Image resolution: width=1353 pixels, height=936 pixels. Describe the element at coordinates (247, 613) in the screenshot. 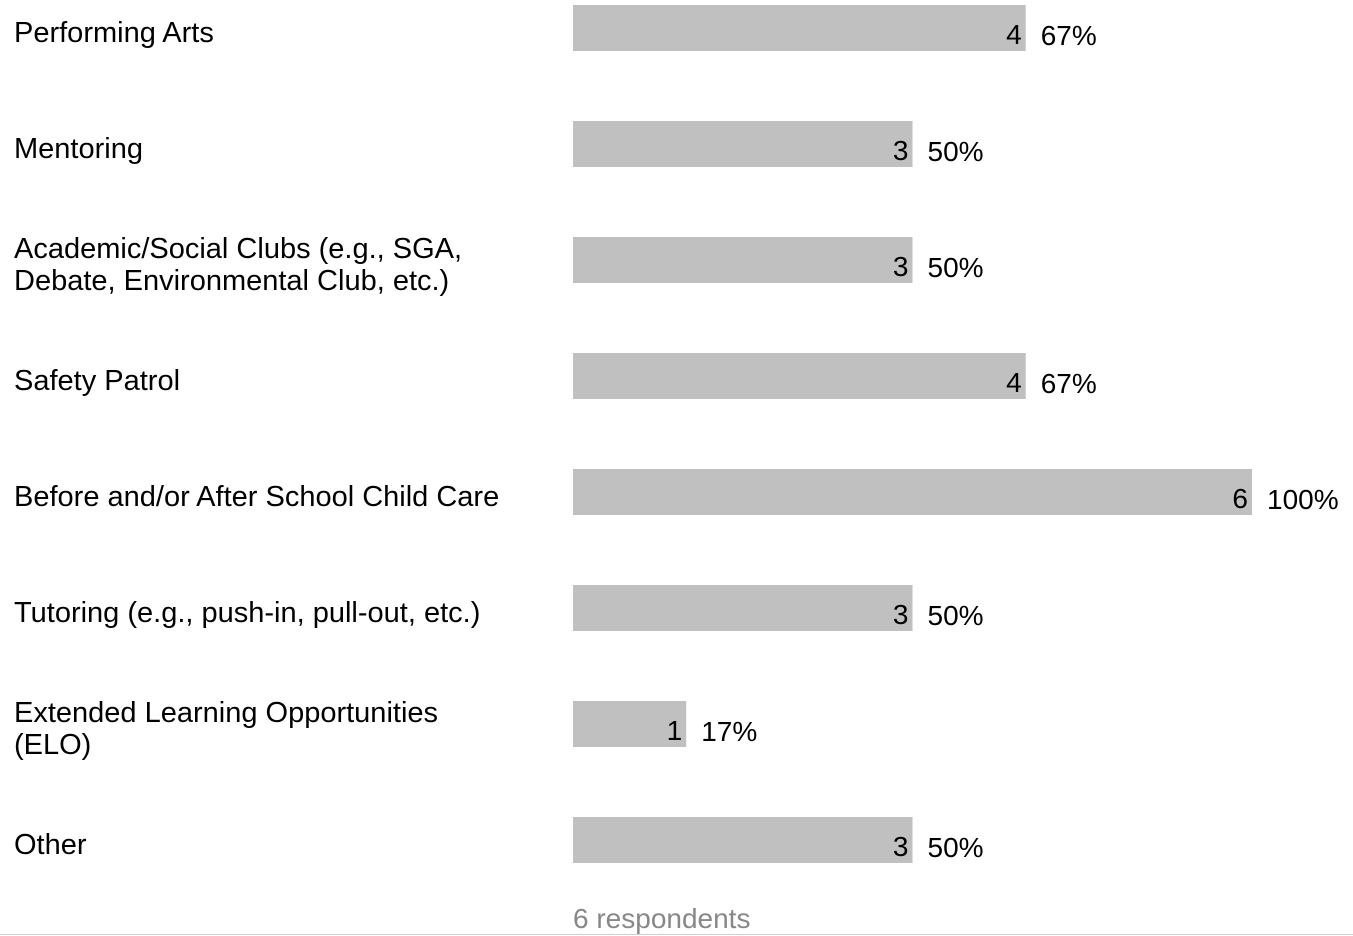

I see `category-label: Tutoring (e.g., push-in, pull-out, etc.)` at that location.